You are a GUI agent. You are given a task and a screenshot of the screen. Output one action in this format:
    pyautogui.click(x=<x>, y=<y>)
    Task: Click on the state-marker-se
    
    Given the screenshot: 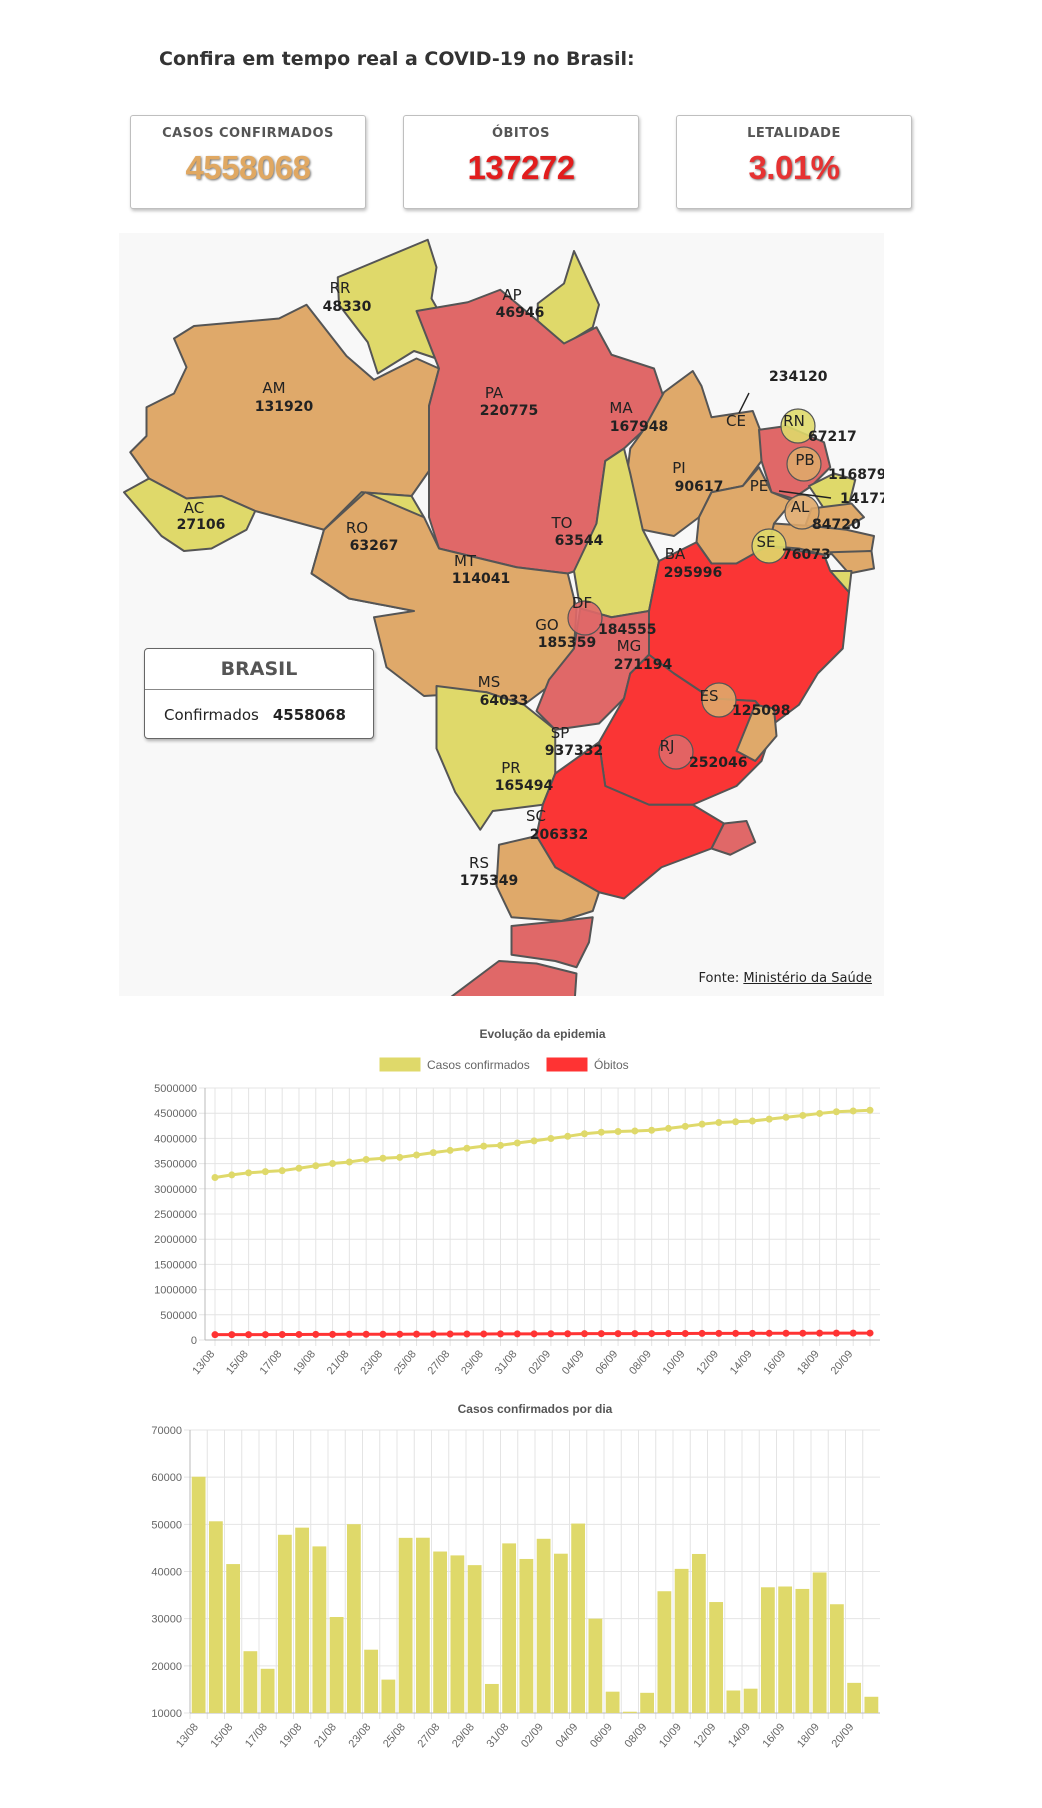 What is the action you would take?
    pyautogui.click(x=769, y=546)
    